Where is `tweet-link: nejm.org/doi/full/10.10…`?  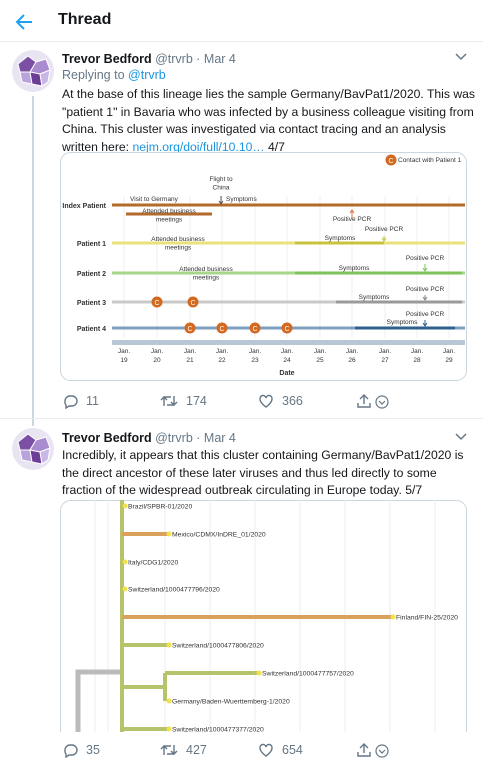
tweet-link: nejm.org/doi/full/10.10… is located at coordinates (198, 146).